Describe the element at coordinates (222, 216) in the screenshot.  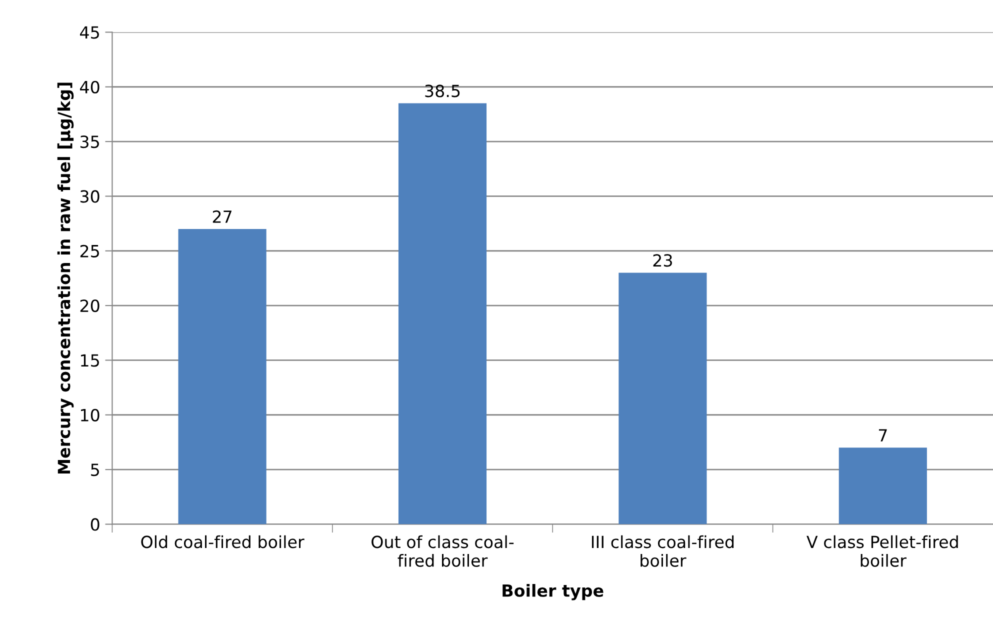
I see `data-label: 27` at that location.